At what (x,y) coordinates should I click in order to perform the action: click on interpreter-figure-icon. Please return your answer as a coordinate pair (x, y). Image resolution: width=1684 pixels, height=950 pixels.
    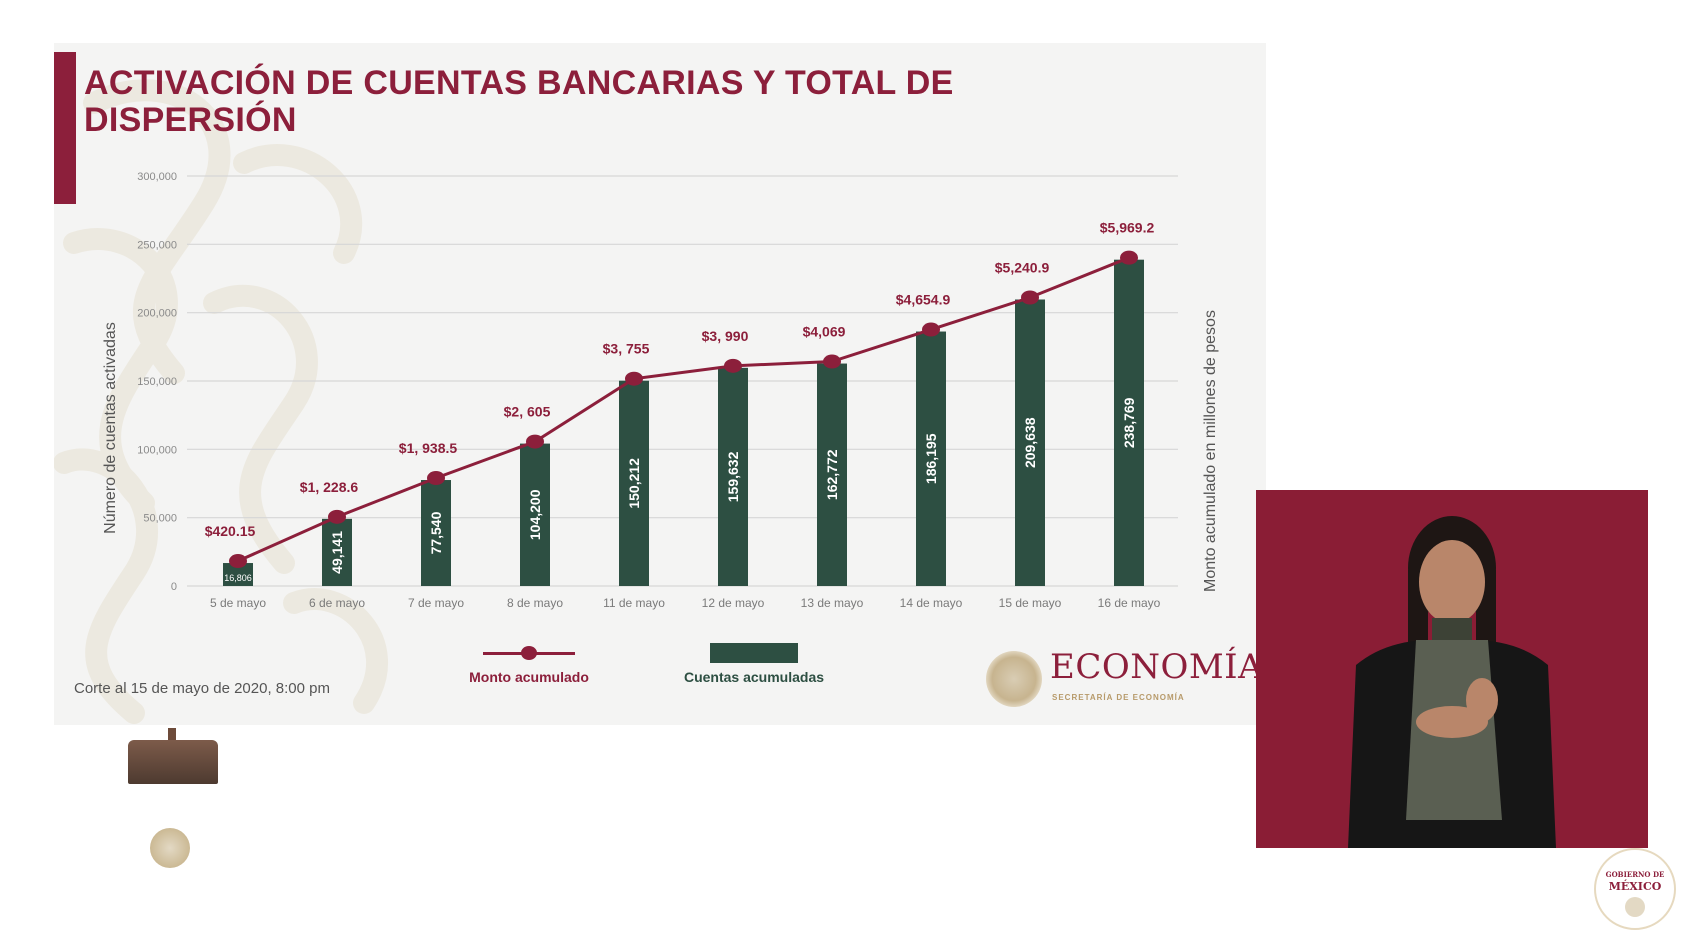
    Looking at the image, I should click on (1452, 682).